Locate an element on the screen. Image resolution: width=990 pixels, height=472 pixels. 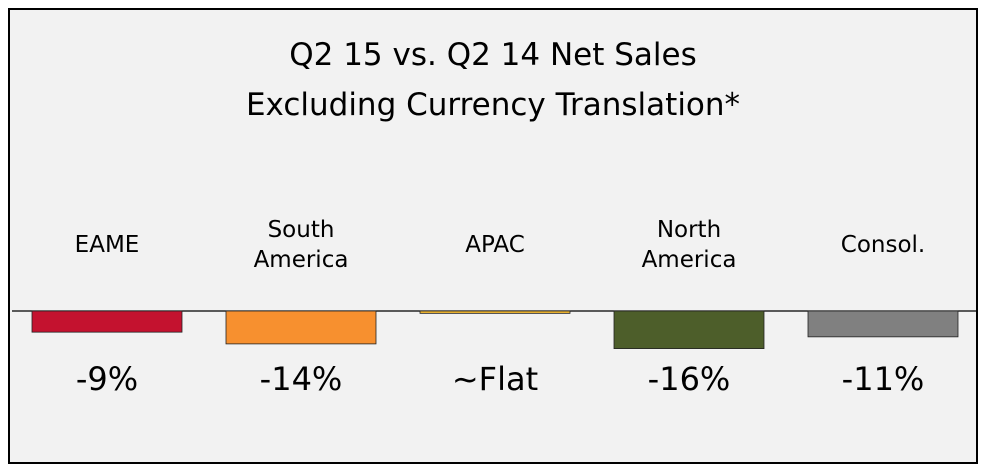
category-label: Consol. is located at coordinates (883, 245).